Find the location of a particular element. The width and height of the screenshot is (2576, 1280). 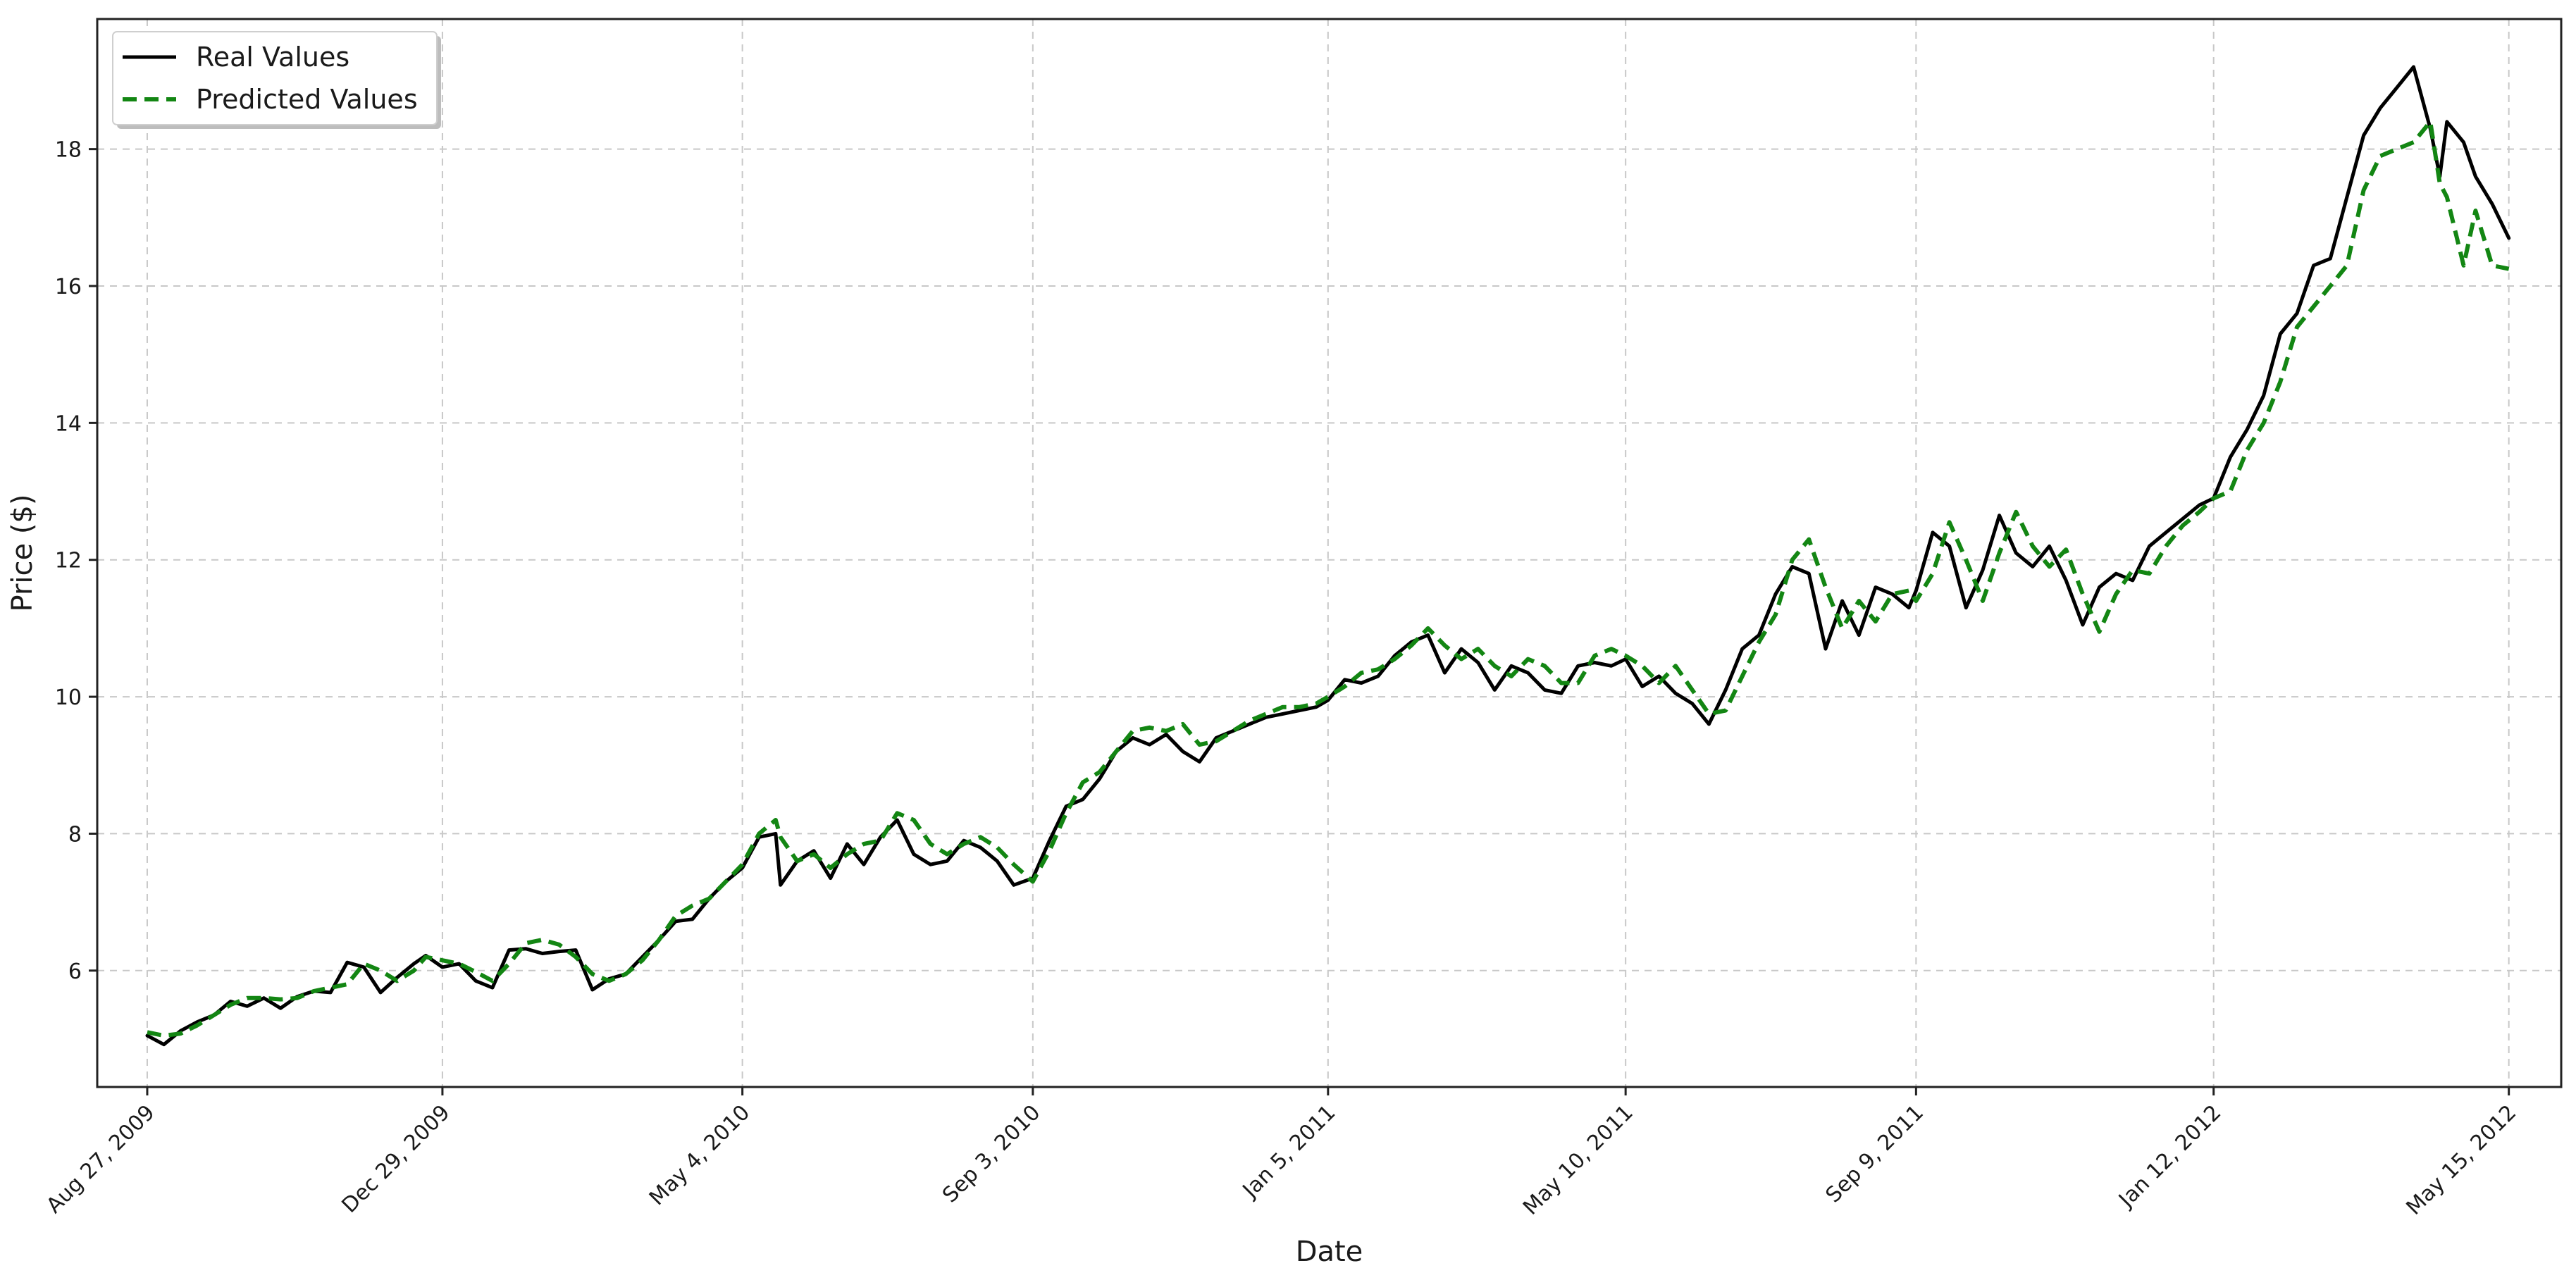

legend: Real Values Predicted Values is located at coordinates (276, 80).